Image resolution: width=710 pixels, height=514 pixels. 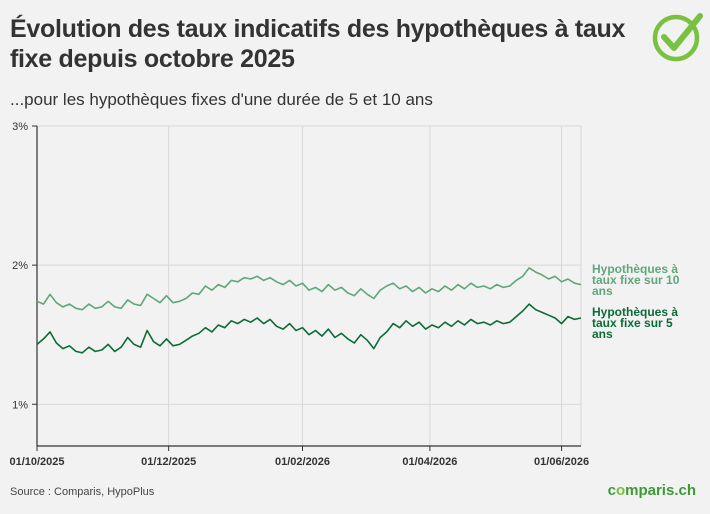 I want to click on series-line-5-ans, so click(x=309, y=328).